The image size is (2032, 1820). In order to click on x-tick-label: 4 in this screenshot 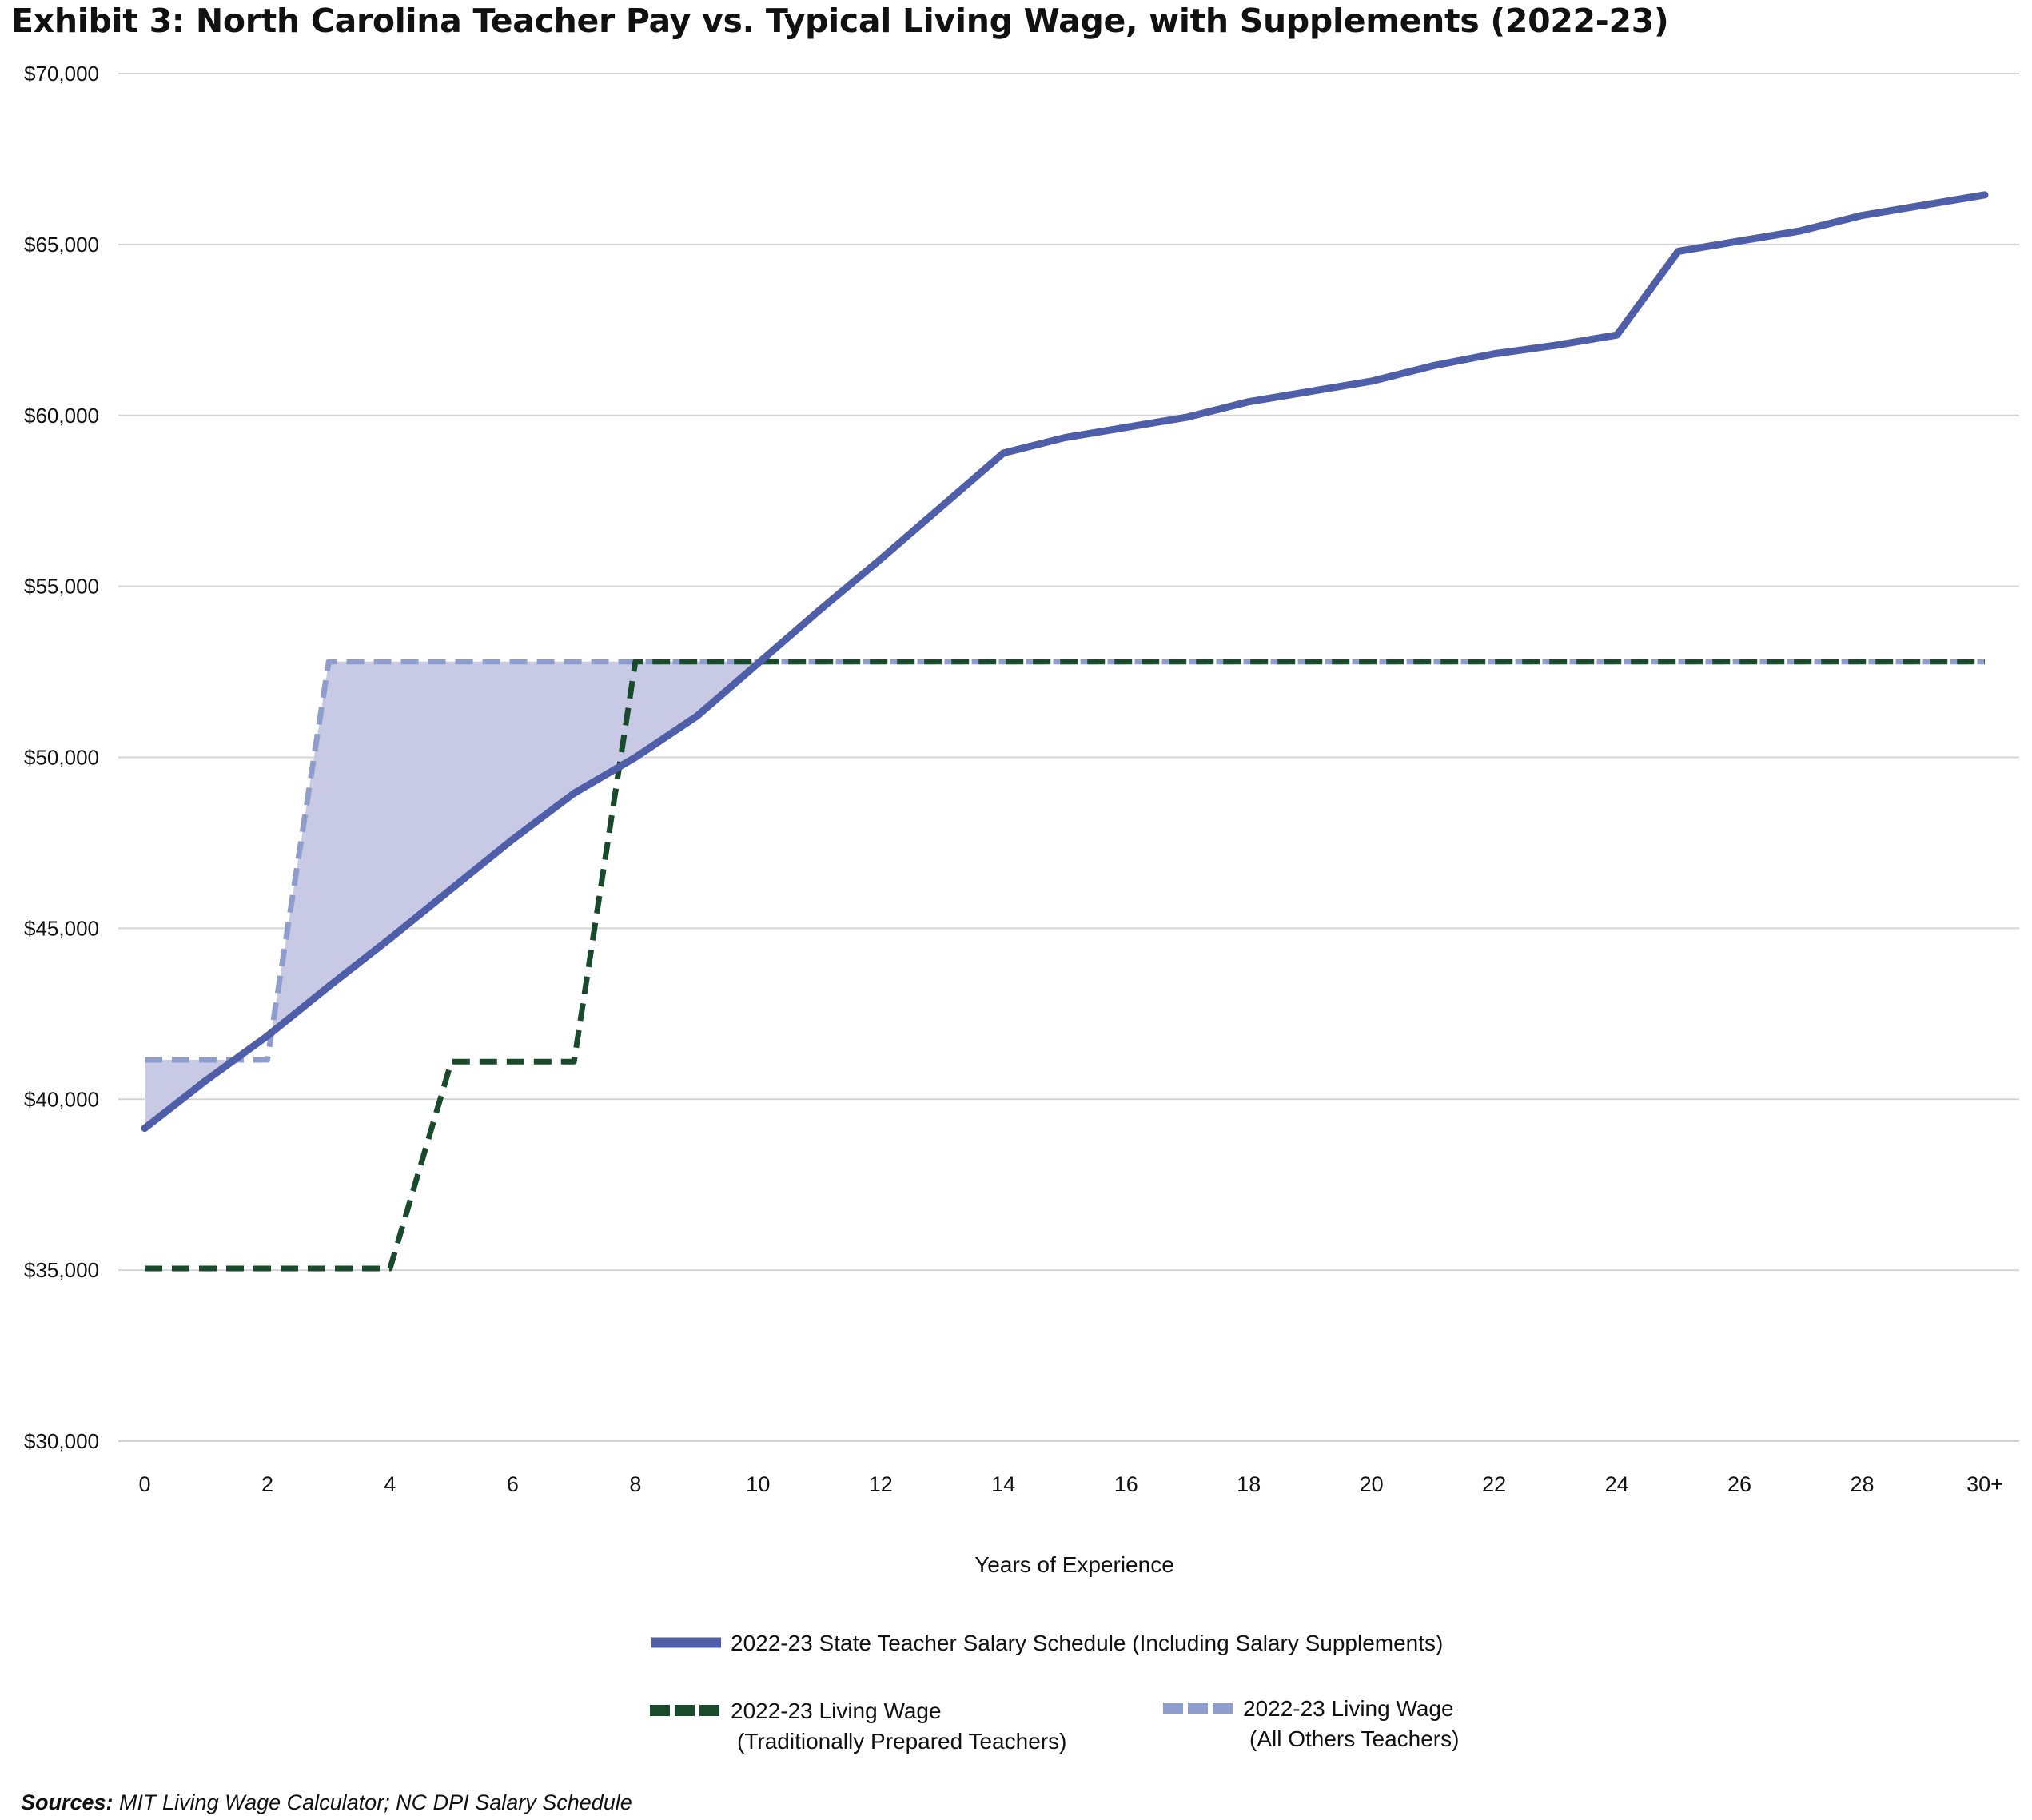, I will do `click(390, 1484)`.